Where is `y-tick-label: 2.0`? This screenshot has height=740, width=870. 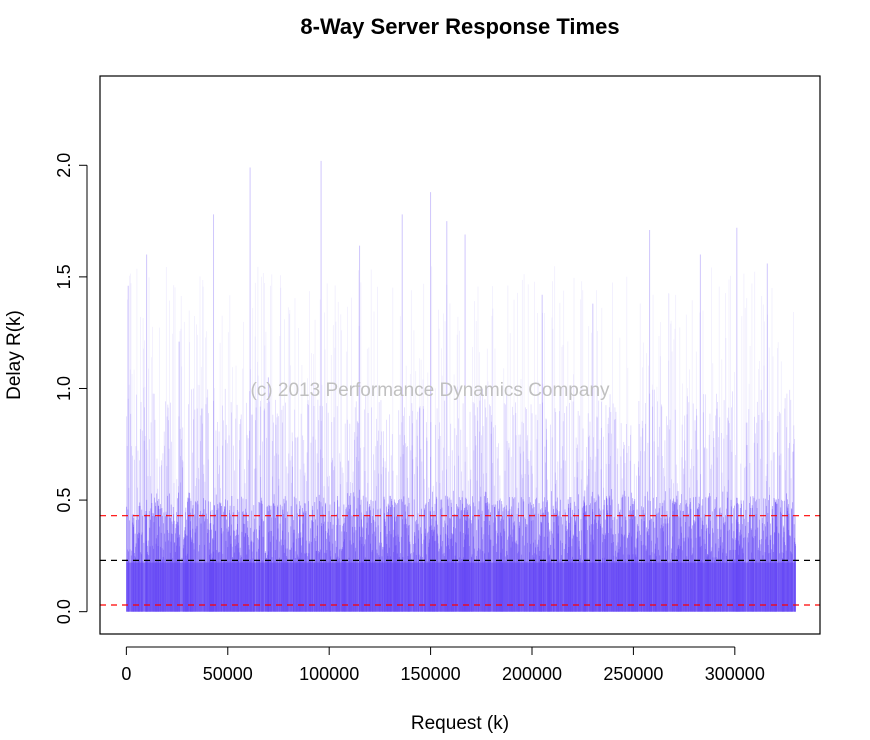
y-tick-label: 2.0 is located at coordinates (64, 165).